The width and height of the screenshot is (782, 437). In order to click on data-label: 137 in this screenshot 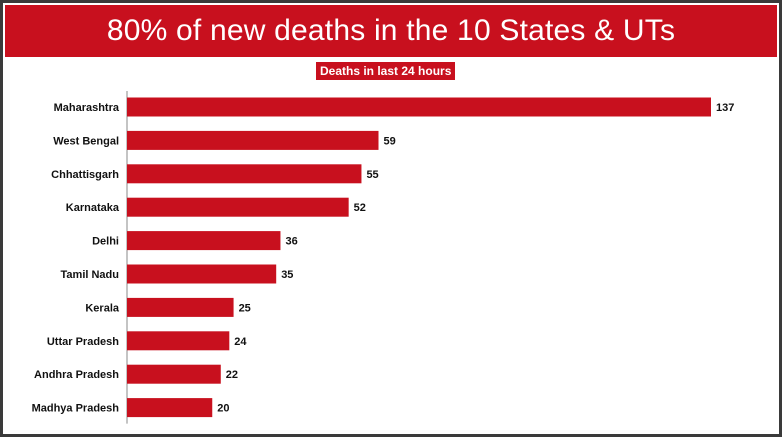, I will do `click(725, 108)`.